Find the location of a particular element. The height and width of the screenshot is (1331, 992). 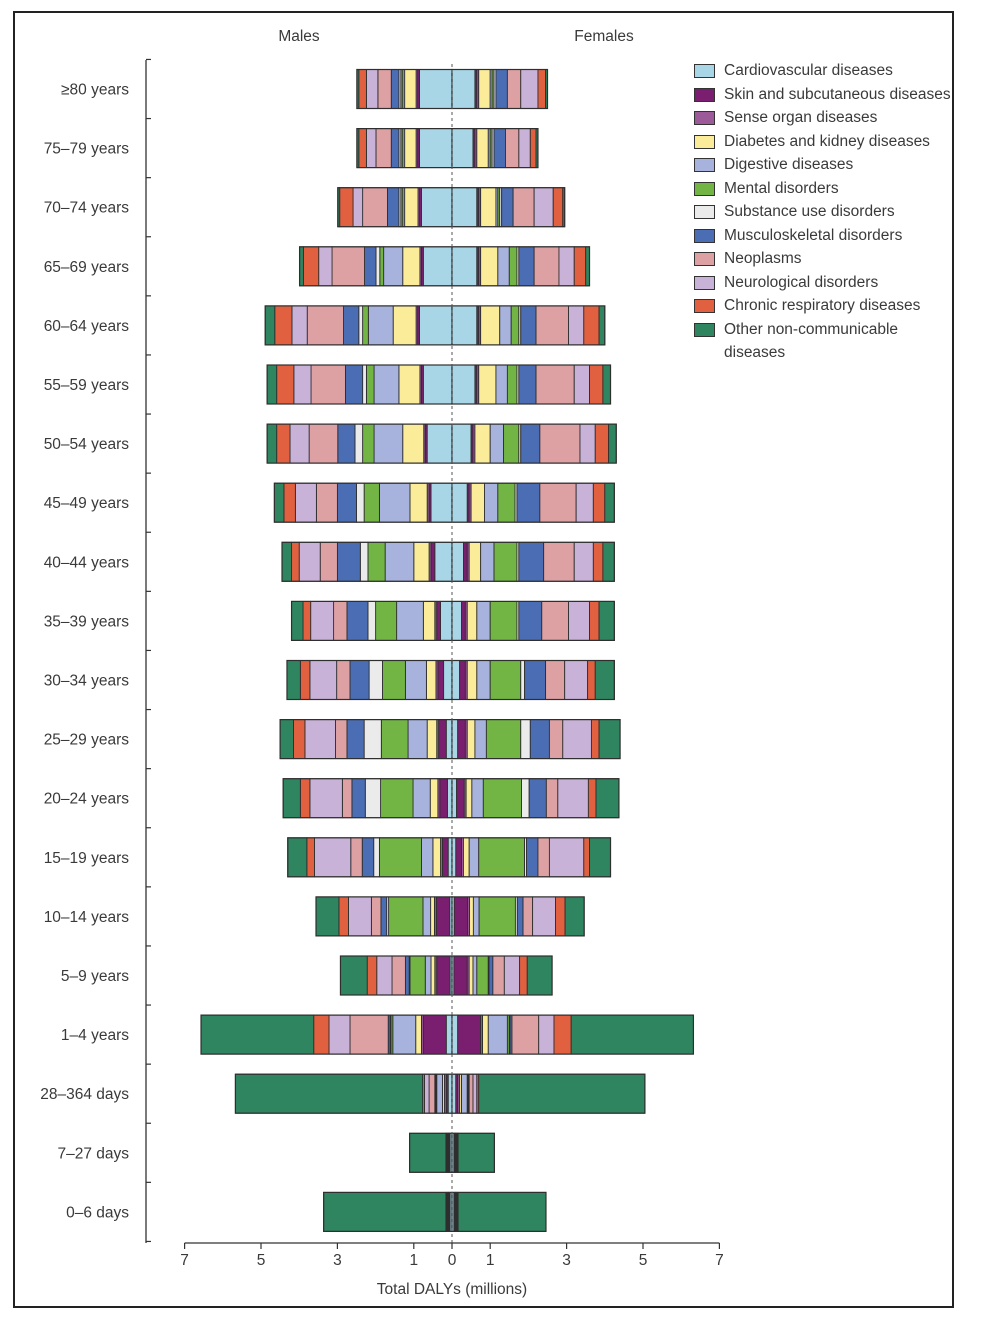

legend-label: Sense organ diseases is located at coordinates (801, 117).